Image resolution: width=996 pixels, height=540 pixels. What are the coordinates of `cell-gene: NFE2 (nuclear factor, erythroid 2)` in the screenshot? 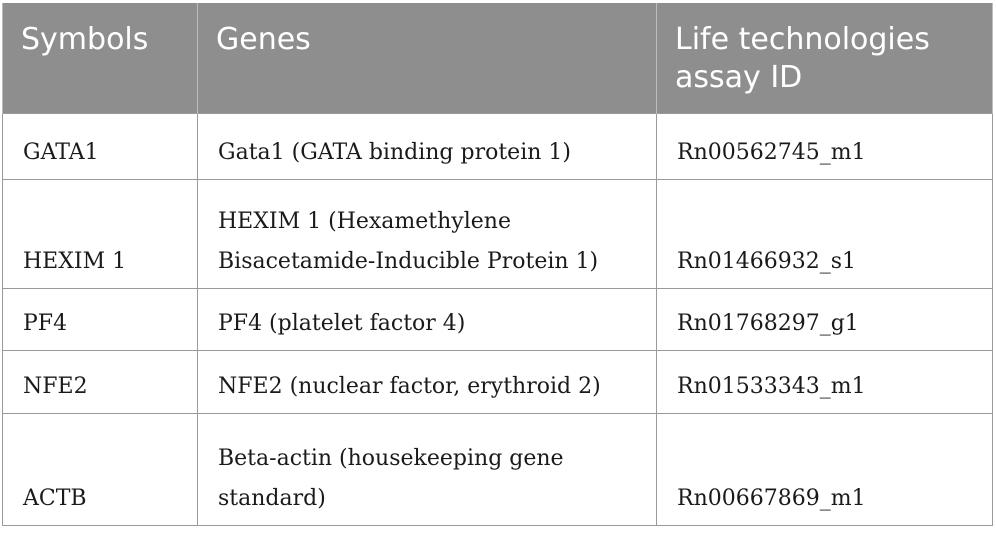 It's located at (427, 381).